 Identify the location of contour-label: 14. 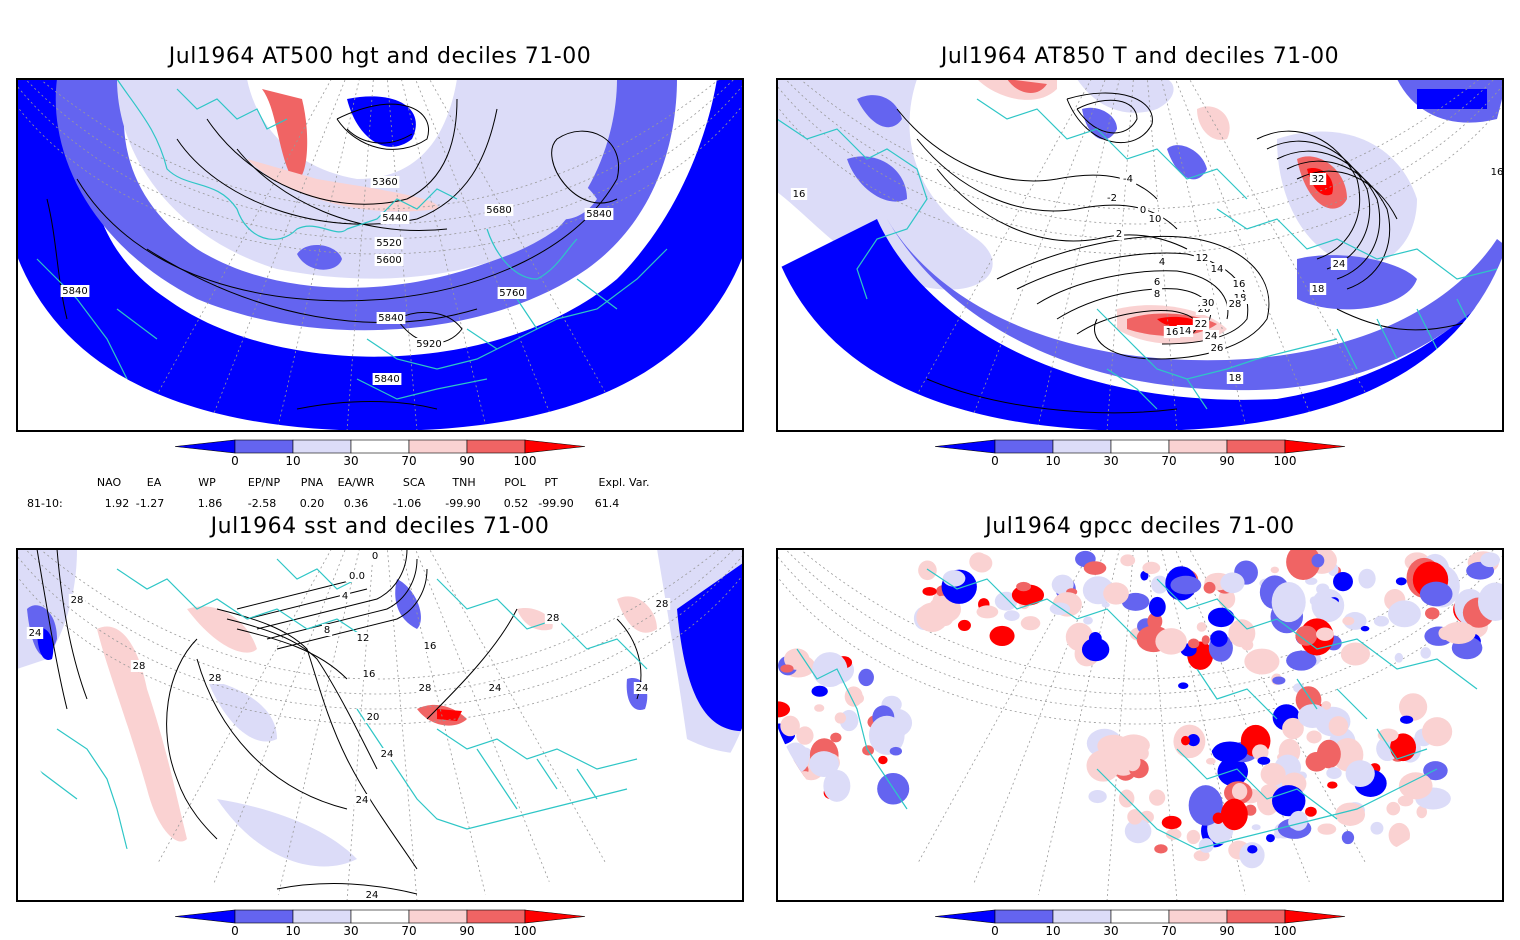
(1217, 269).